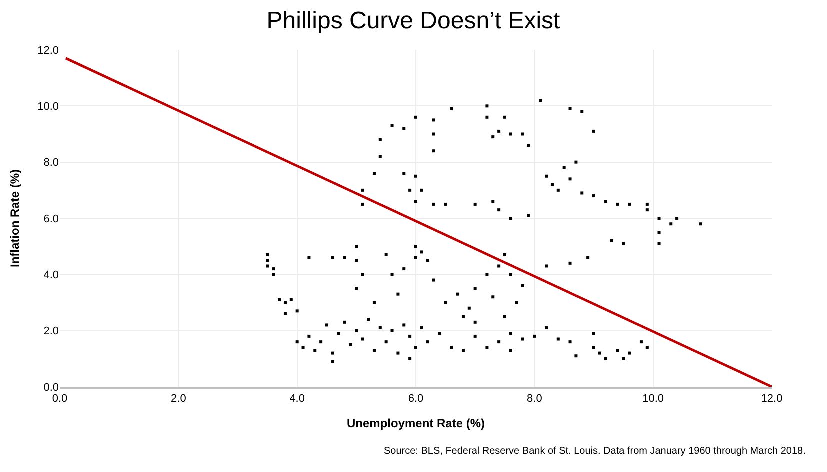 This screenshot has height=472, width=827. Describe the element at coordinates (48, 50) in the screenshot. I see `y-tick-label: 12.0` at that location.